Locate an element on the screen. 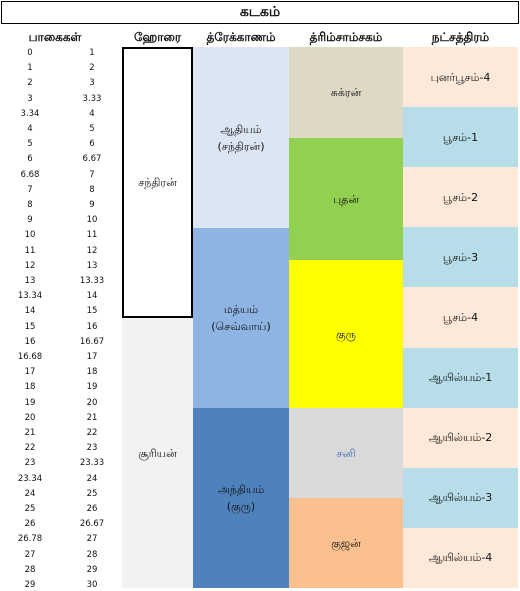  degree-from: 6 is located at coordinates (30, 159).